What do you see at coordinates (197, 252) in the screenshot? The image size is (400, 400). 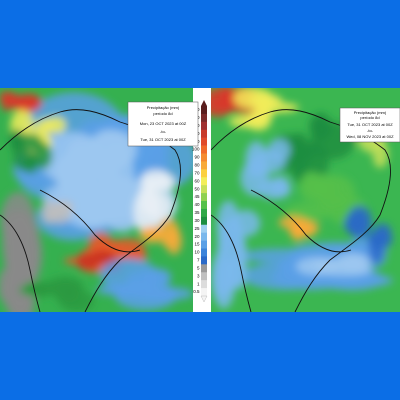 I see `colorbar-label: 10` at bounding box center [197, 252].